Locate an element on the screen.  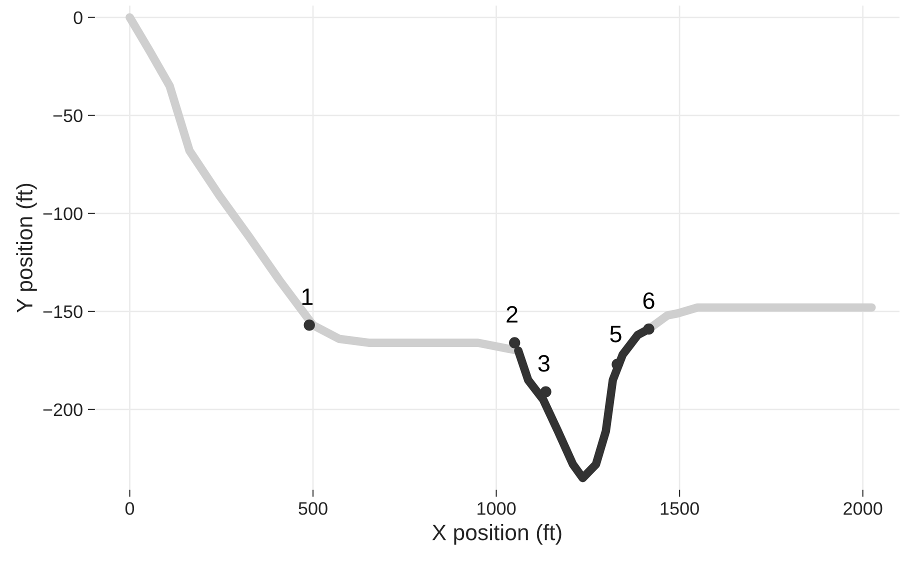
y-axis-title: Y position (ft) is located at coordinates (26, 248).